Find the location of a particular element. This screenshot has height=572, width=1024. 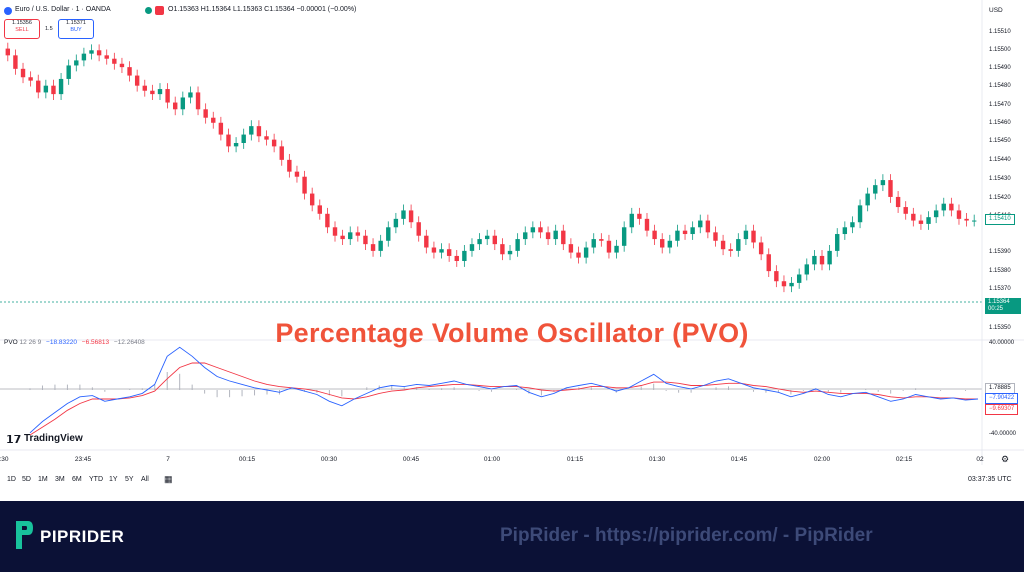

overlay-title: Percentage Volume Oscillator (PVO) is located at coordinates (512, 333).